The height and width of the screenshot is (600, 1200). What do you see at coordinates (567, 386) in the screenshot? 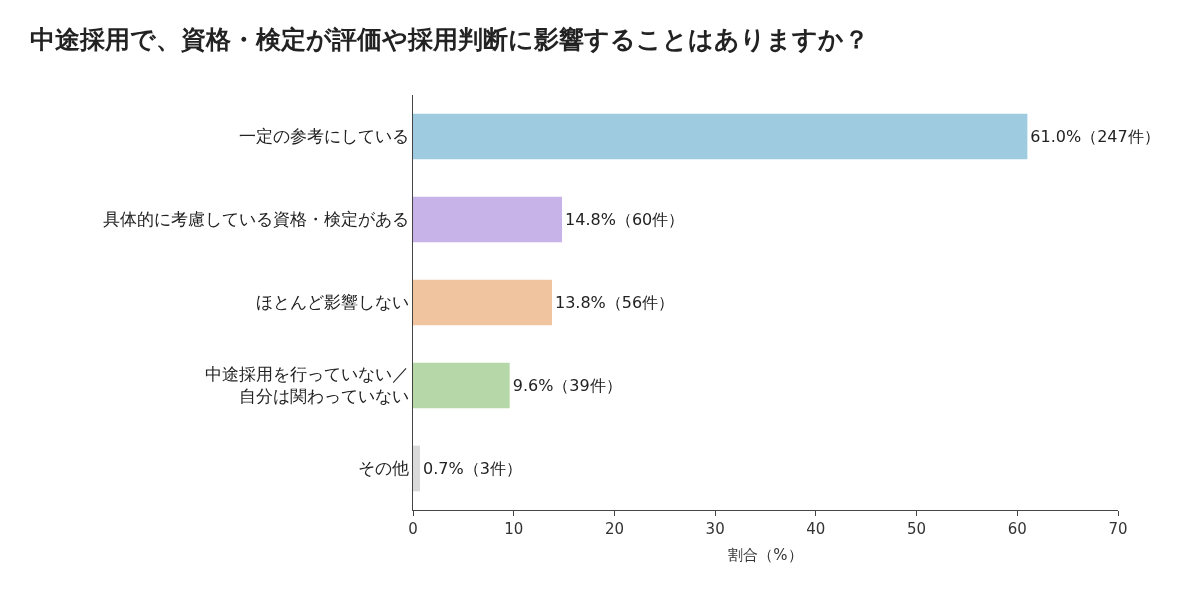
I see `data-label: 9.6%（39件）` at bounding box center [567, 386].